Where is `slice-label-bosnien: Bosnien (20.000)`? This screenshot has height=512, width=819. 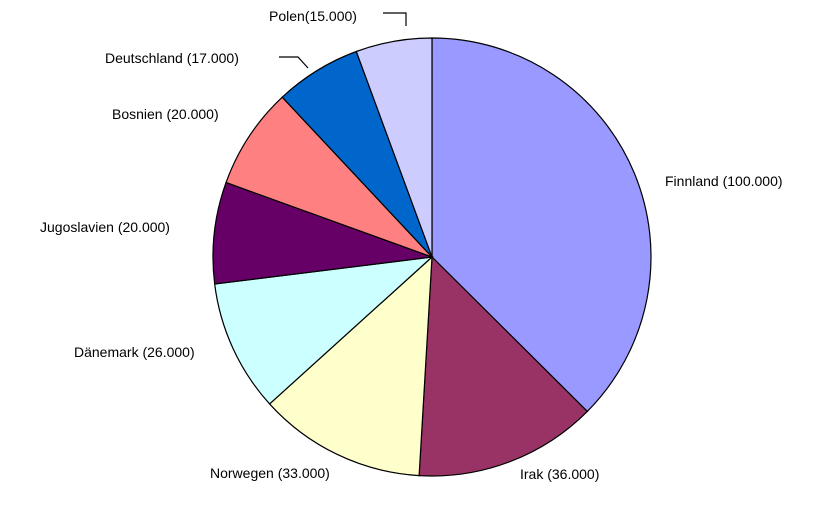
slice-label-bosnien: Bosnien (20.000) is located at coordinates (165, 114).